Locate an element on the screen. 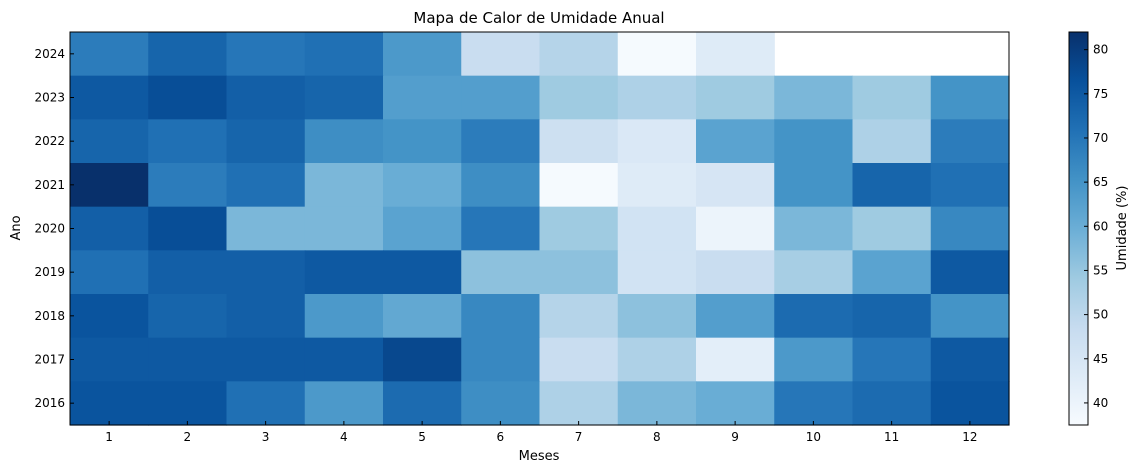  x-tick-label: 7 is located at coordinates (579, 437).